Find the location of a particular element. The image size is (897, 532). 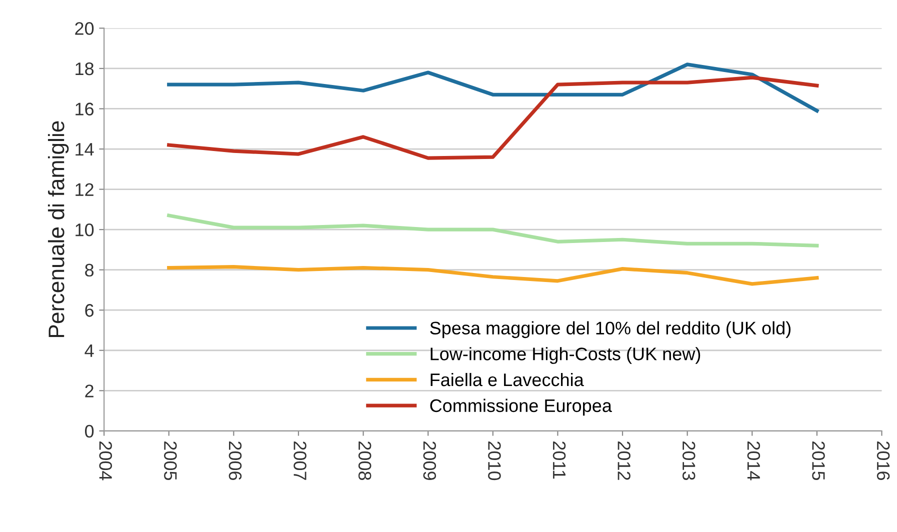

x-tick-label: 2005 is located at coordinates (170, 461).